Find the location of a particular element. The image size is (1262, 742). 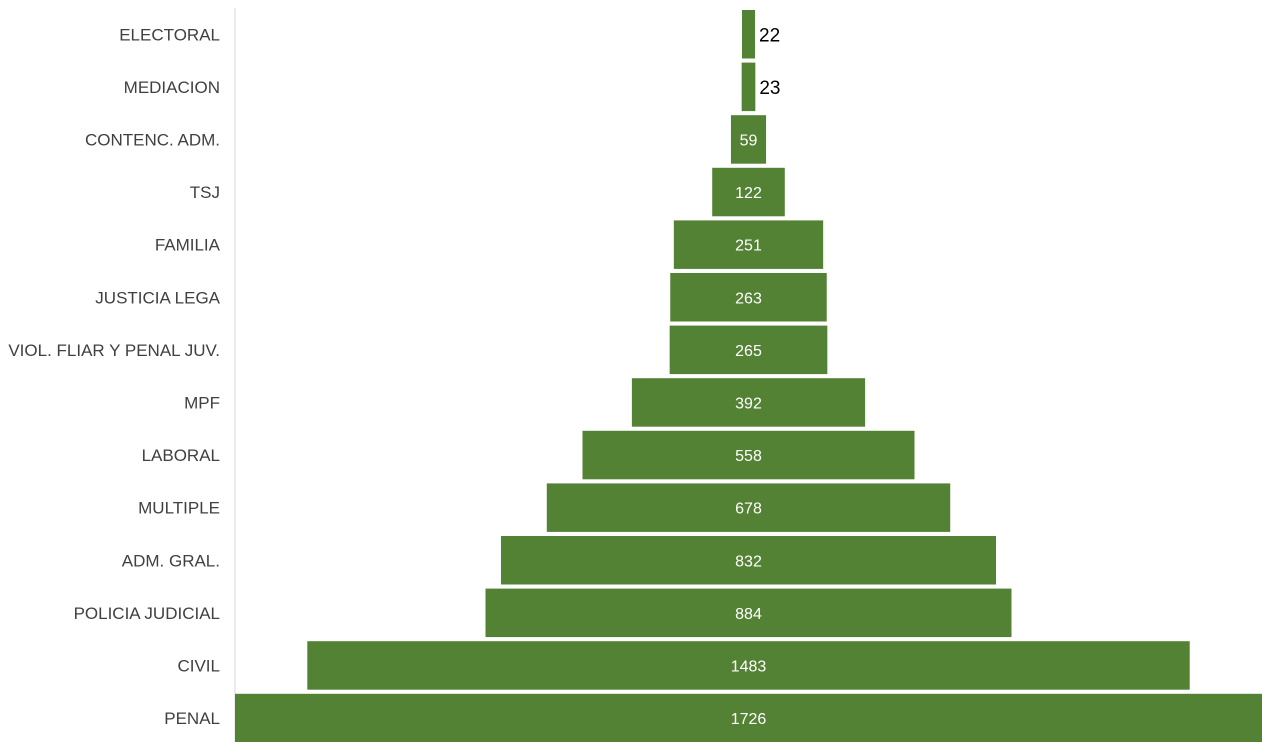

category-label: JUSTICIA LEGA is located at coordinates (157, 297).